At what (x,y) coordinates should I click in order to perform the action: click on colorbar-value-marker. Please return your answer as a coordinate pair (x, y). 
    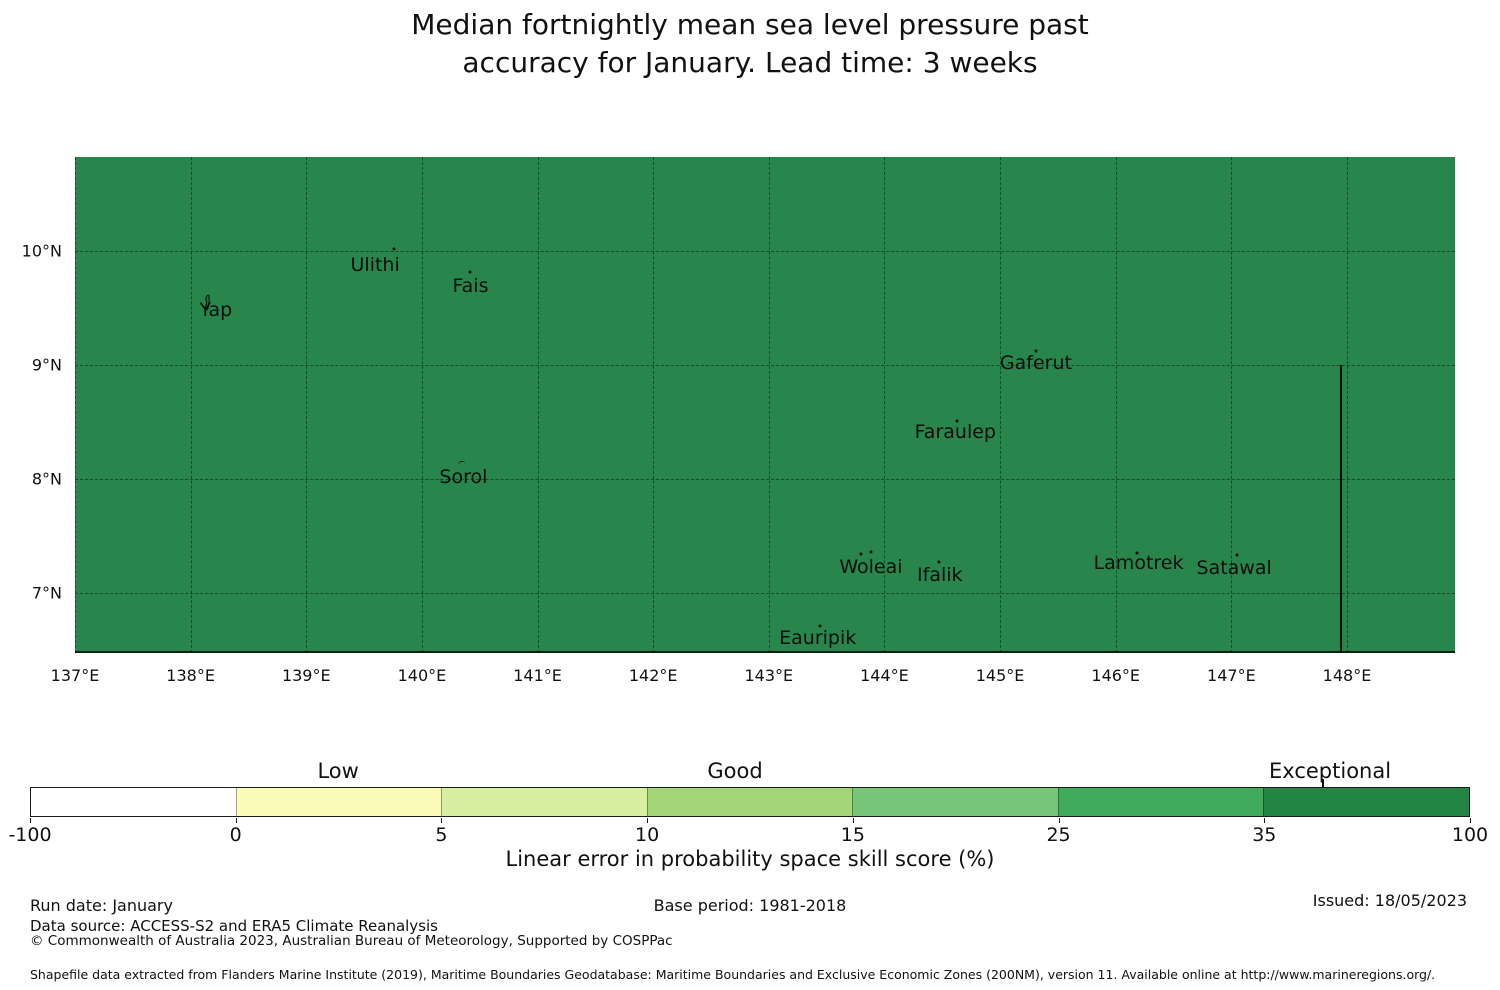
    Looking at the image, I should click on (1322, 783).